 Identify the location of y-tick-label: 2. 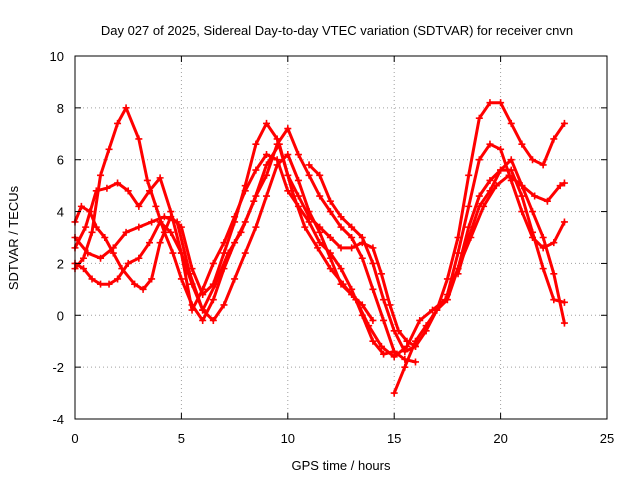
(60, 263).